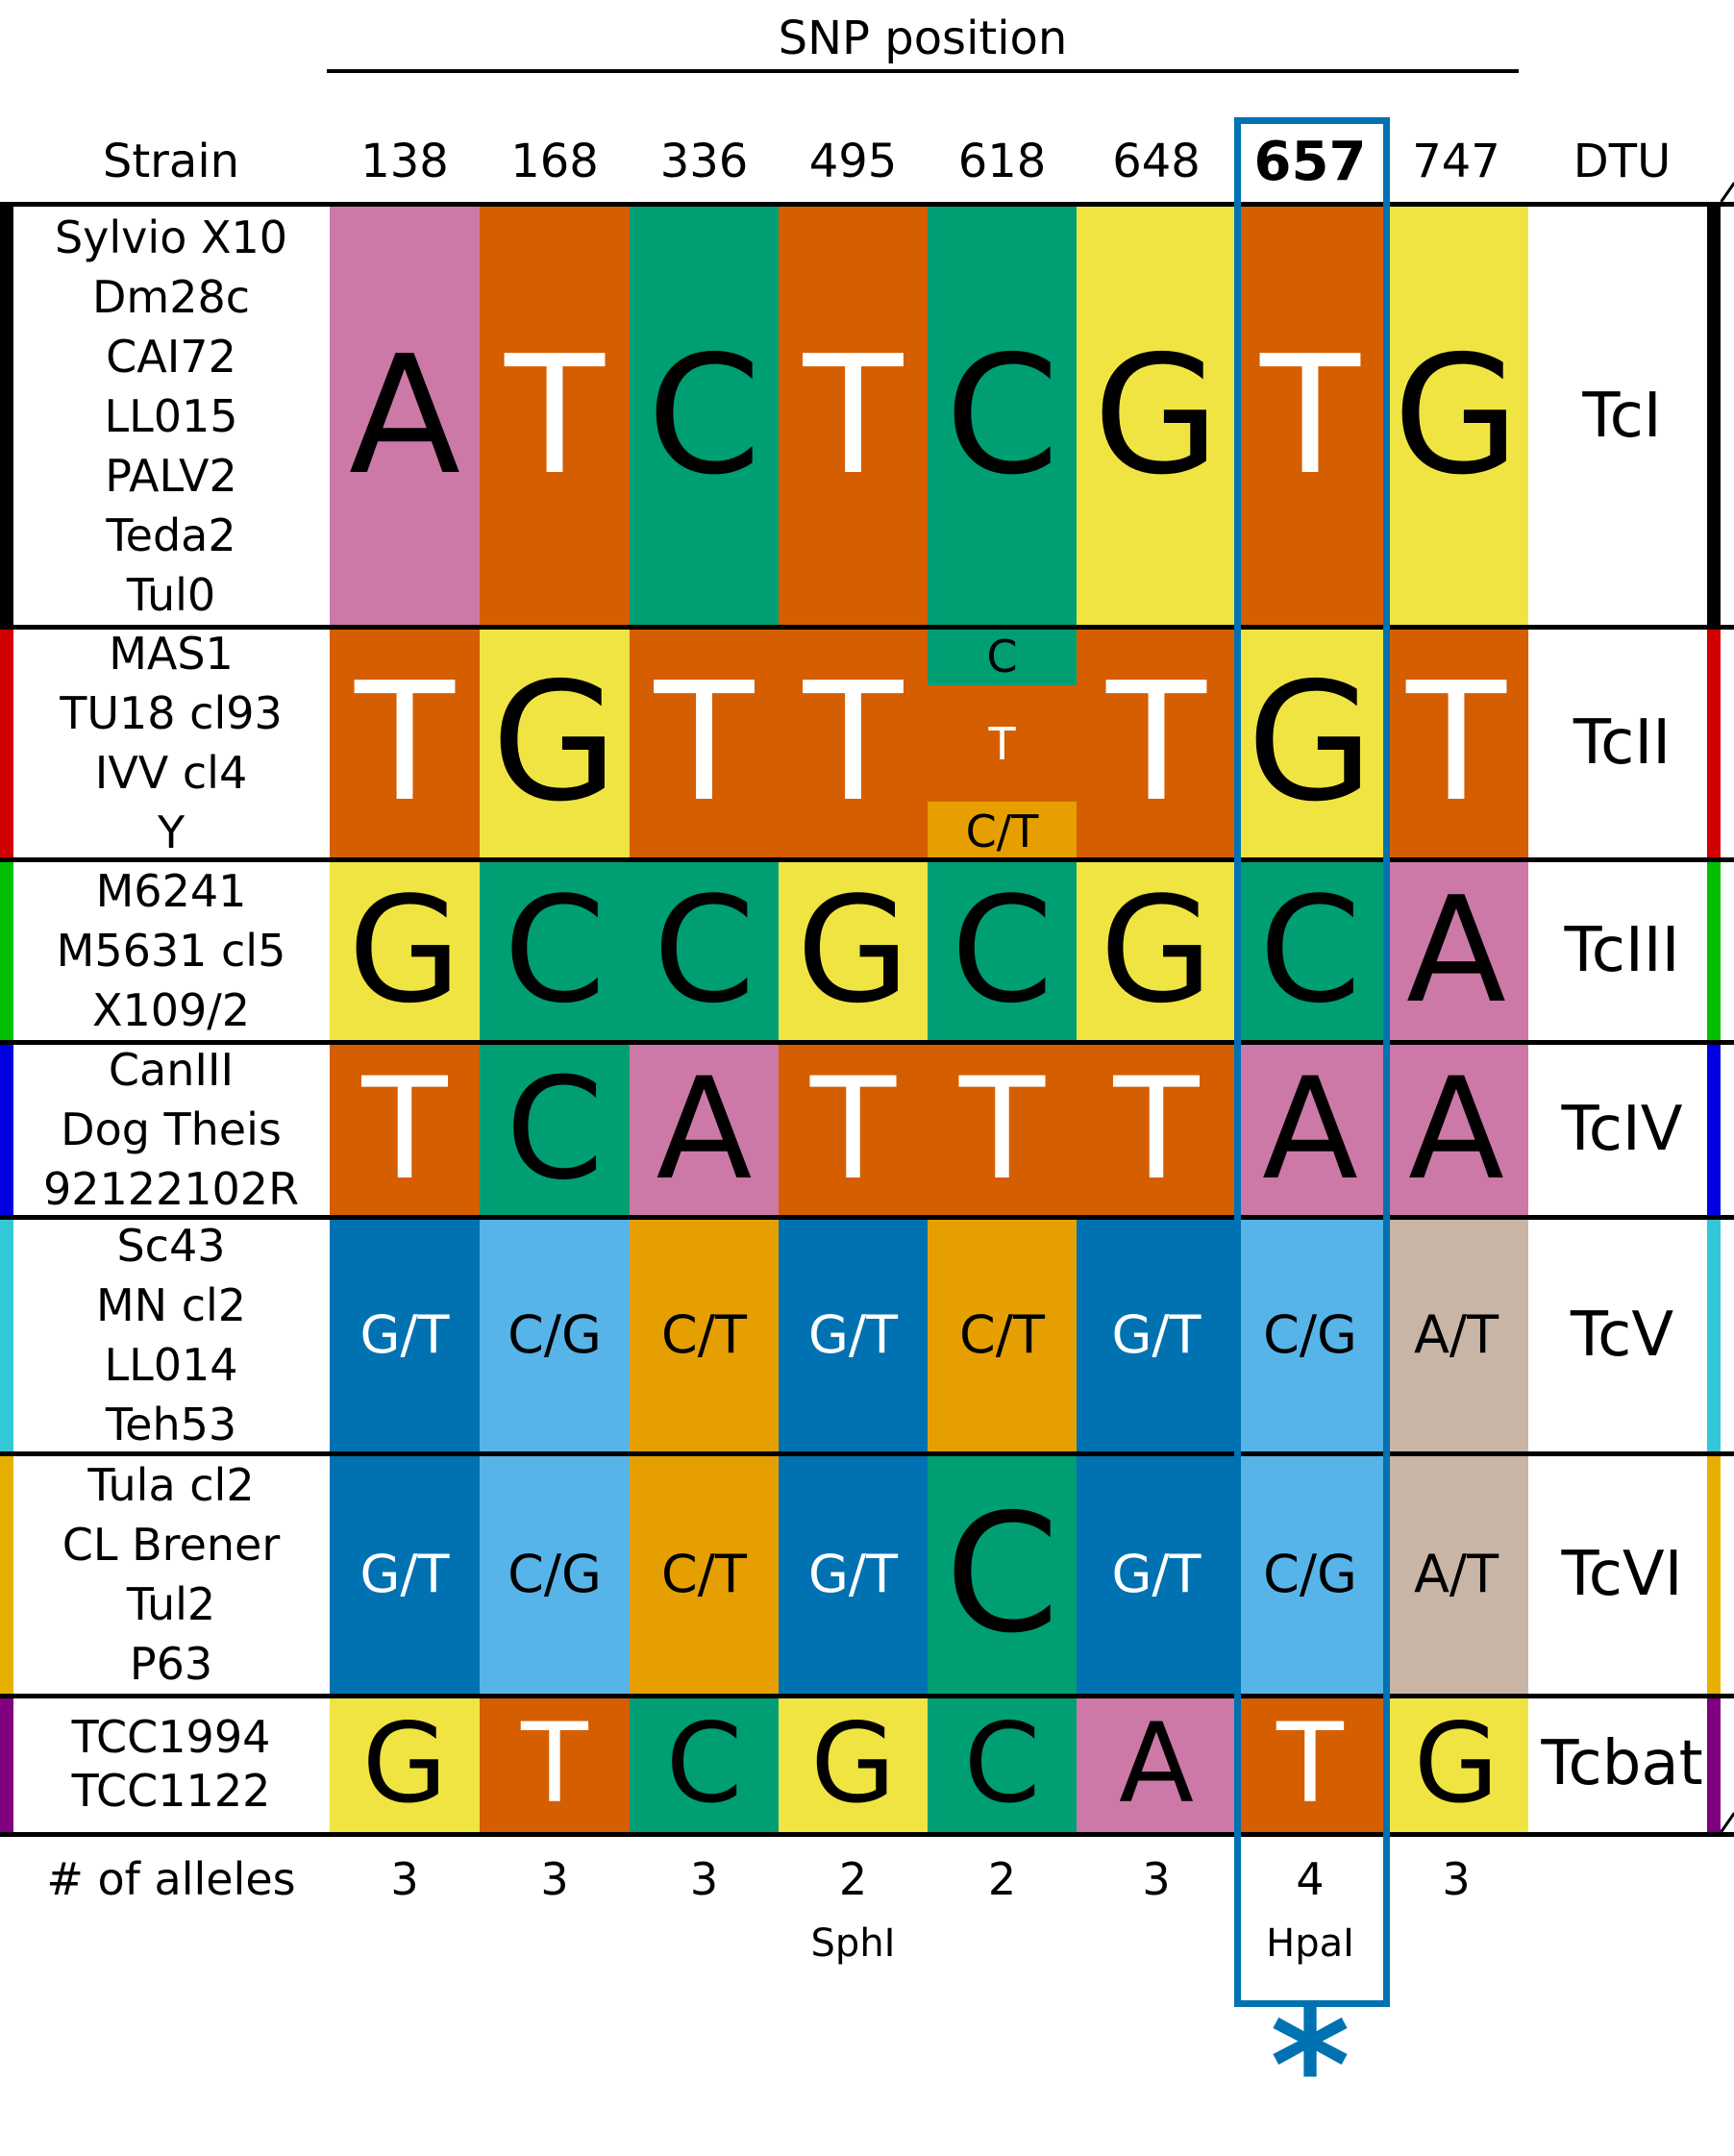  Describe the element at coordinates (1002, 1574) in the screenshot. I see `genotype-cell-618: C` at that location.